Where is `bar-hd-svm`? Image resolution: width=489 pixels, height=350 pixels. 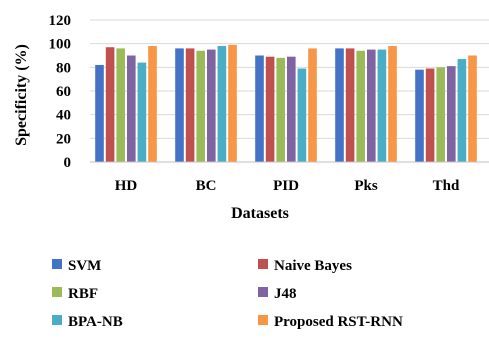 bar-hd-svm is located at coordinates (99, 113).